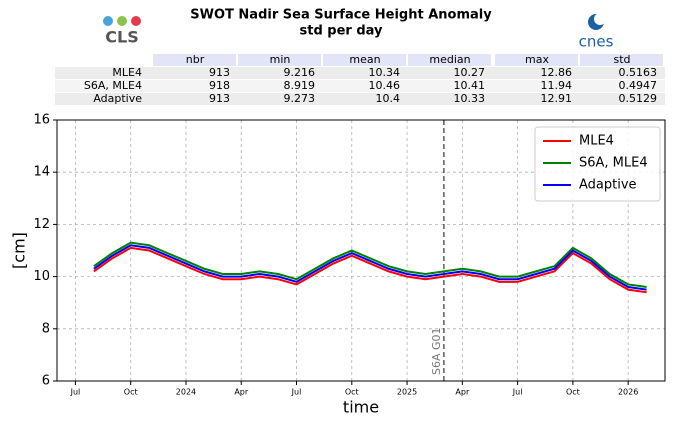 Image resolution: width=673 pixels, height=425 pixels. I want to click on legend-label: S6A, MLE4, so click(613, 163).